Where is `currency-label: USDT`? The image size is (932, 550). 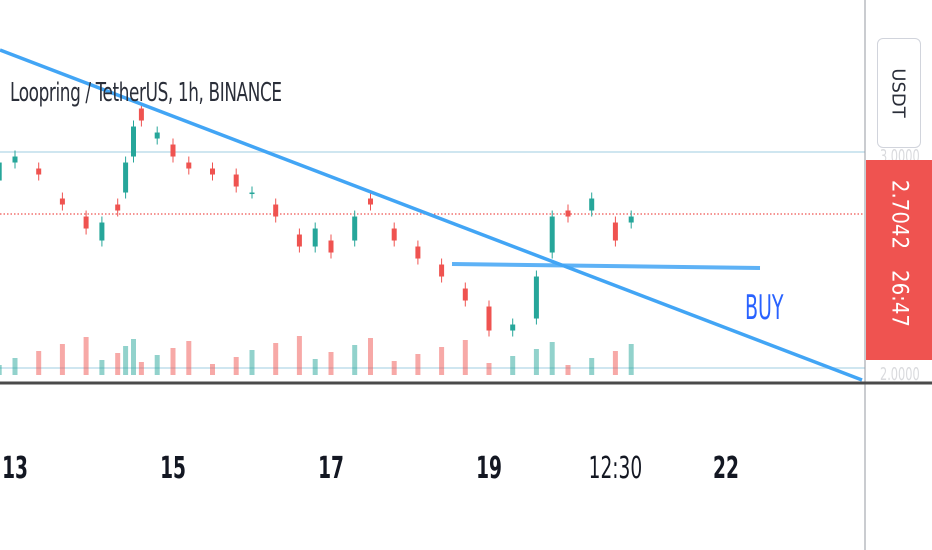 currency-label: USDT is located at coordinates (899, 93).